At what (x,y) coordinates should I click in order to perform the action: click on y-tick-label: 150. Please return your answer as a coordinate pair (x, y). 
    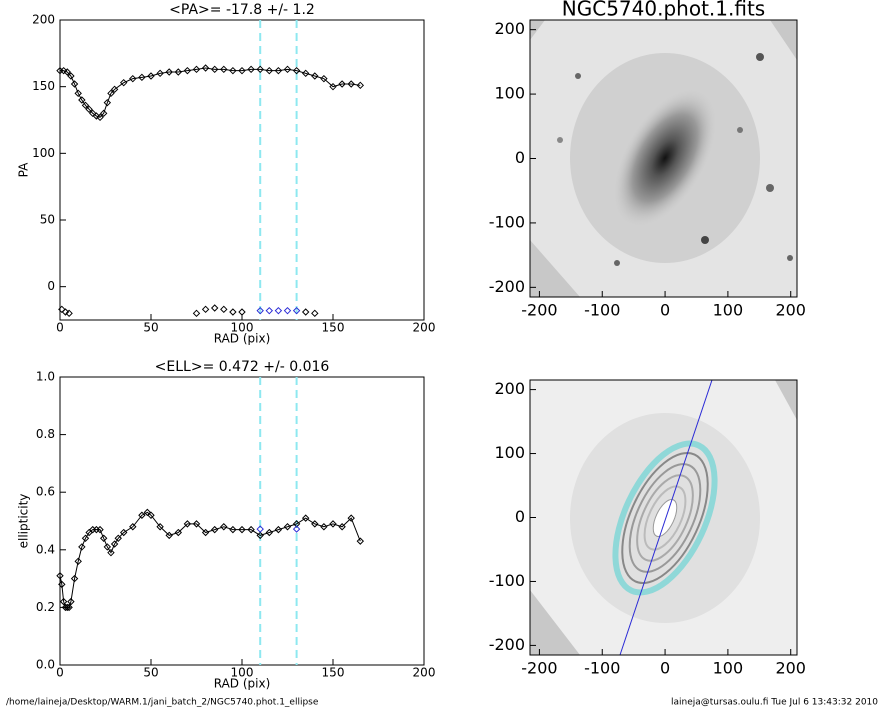
    Looking at the image, I should click on (43, 86).